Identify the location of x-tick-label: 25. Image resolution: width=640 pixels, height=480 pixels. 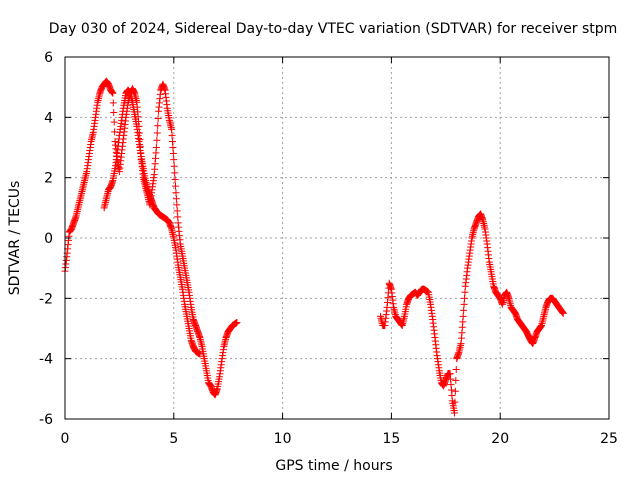
(609, 439).